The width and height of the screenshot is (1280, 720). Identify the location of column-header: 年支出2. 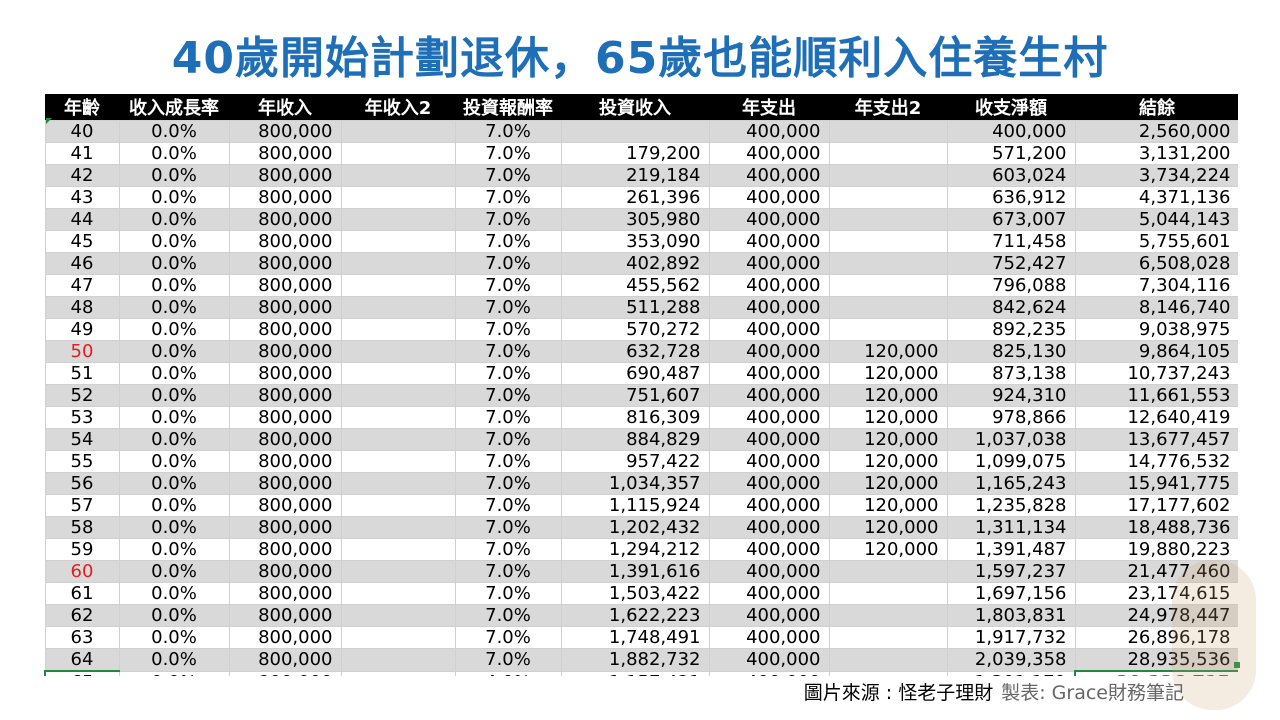
(888, 107).